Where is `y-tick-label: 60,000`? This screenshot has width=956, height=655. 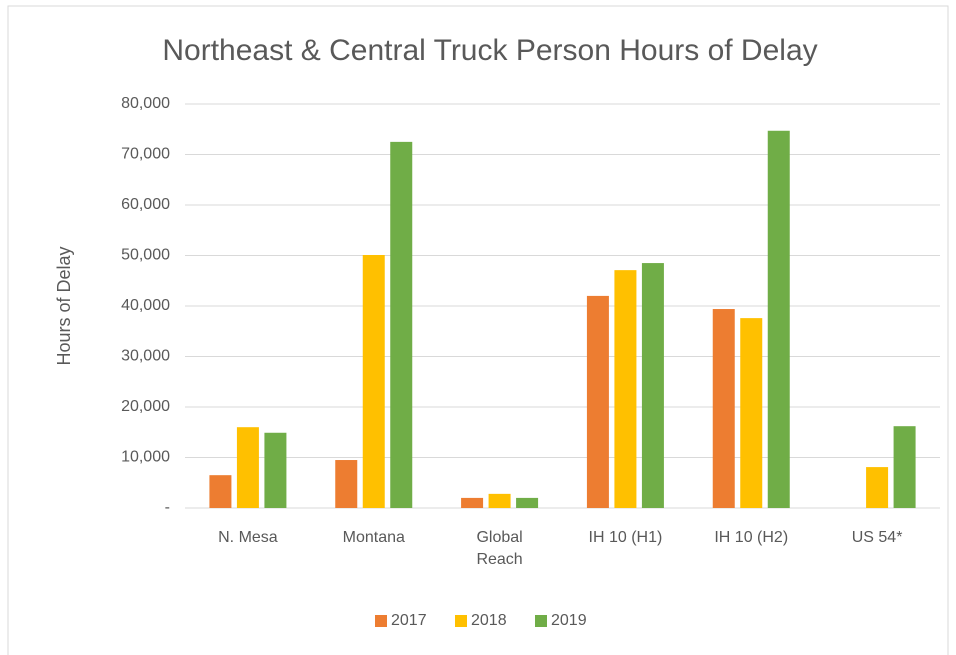
y-tick-label: 60,000 is located at coordinates (145, 204).